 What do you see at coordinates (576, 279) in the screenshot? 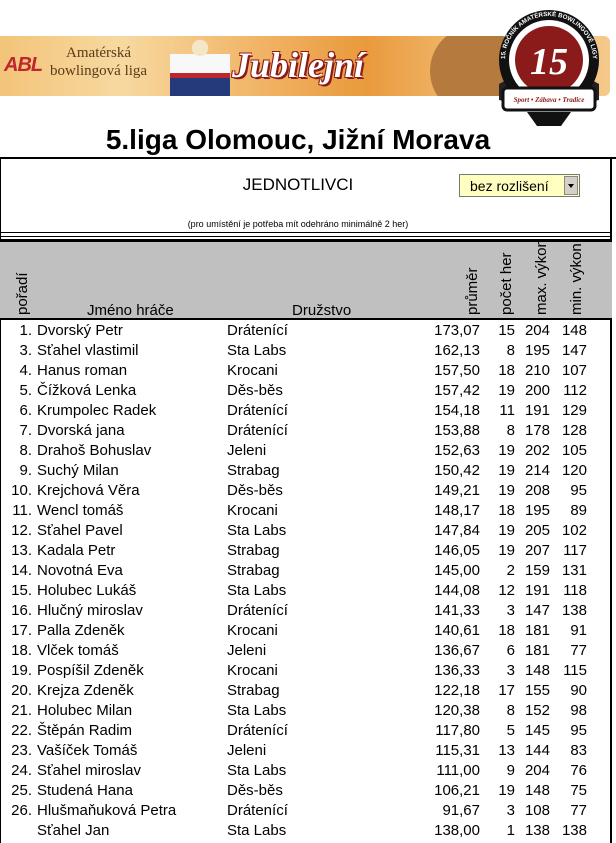
I see `column-header-min: min. výkon` at bounding box center [576, 279].